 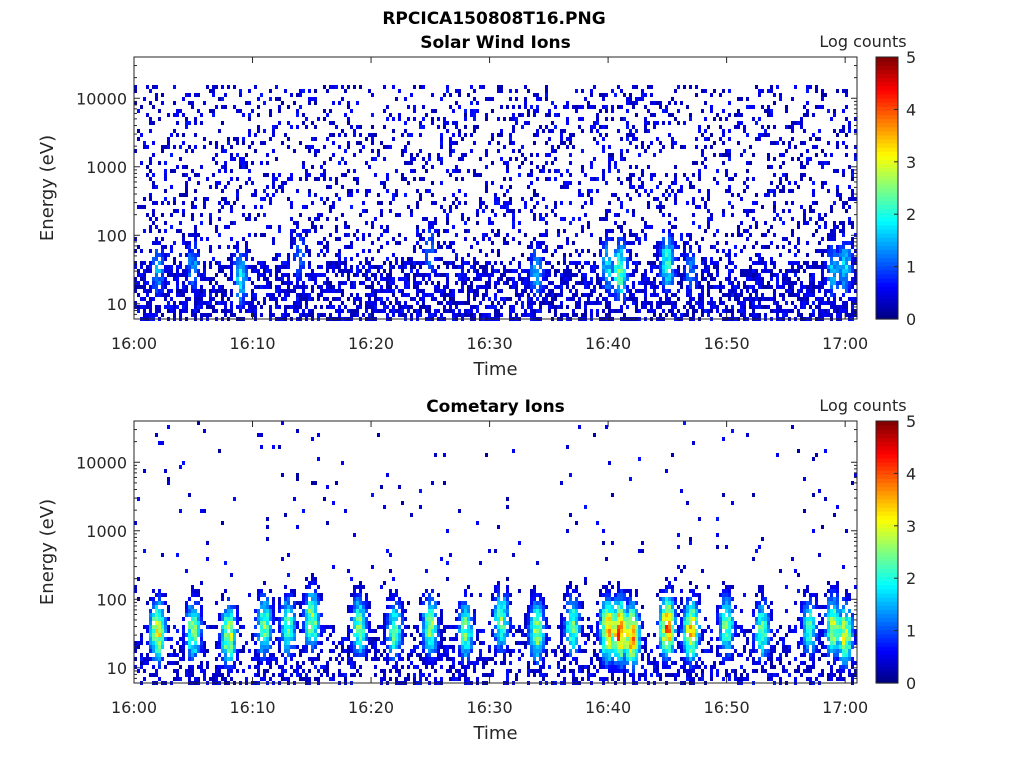 What do you see at coordinates (252, 343) in the screenshot?
I see `x-tick-label: 16:10` at bounding box center [252, 343].